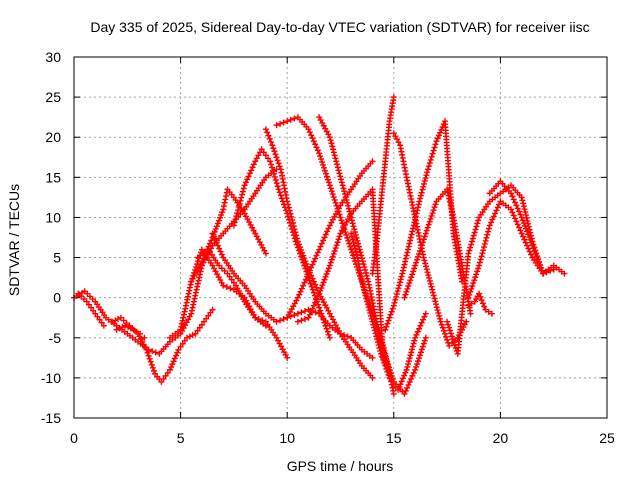 The height and width of the screenshot is (480, 640). Describe the element at coordinates (57, 298) in the screenshot. I see `y-tick-label: 0` at that location.